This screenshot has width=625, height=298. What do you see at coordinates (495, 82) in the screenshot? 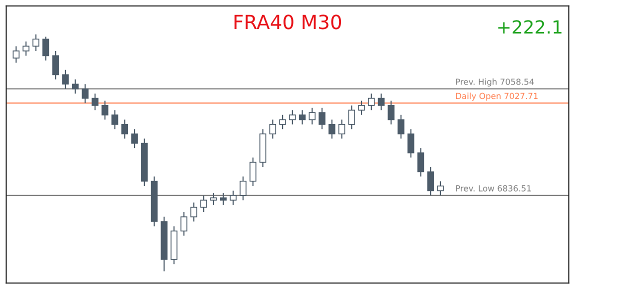
I see `ref-line-label: Prev. High 7058.54` at bounding box center [495, 82].